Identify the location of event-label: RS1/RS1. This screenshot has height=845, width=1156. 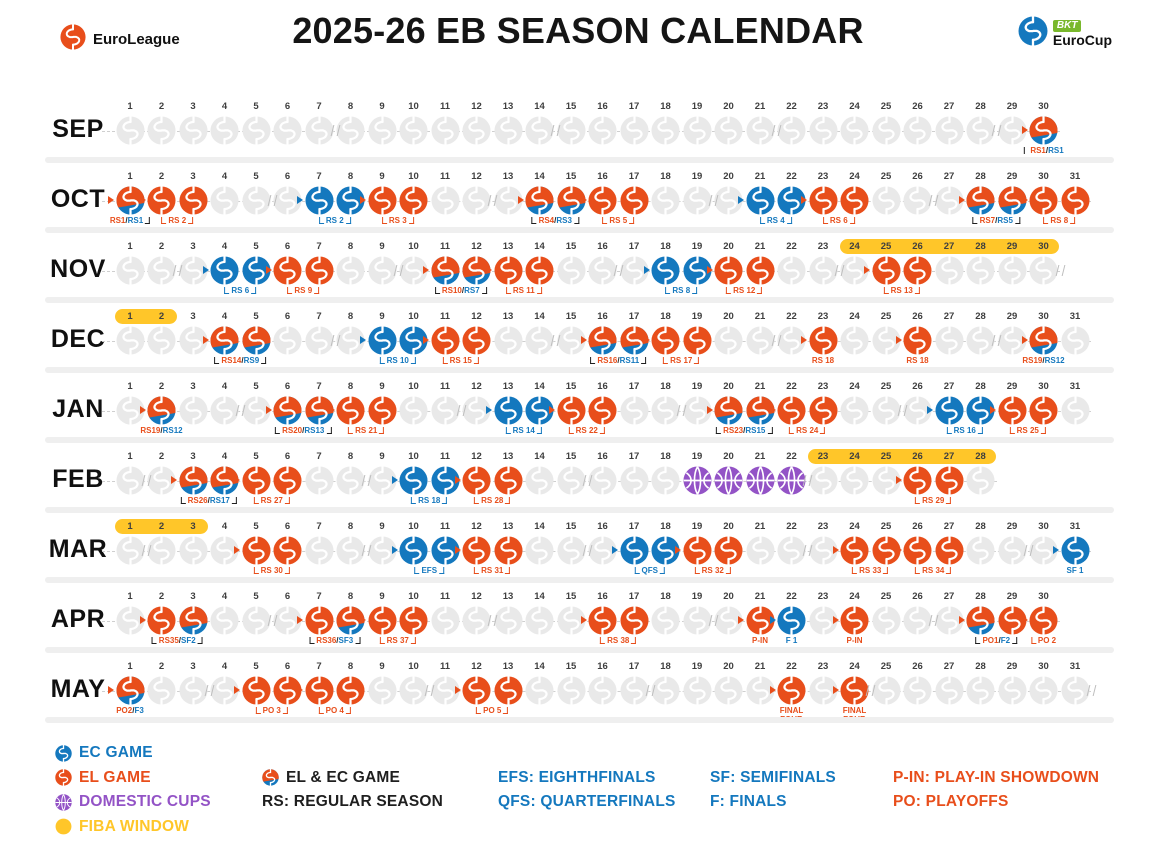
(1043, 150).